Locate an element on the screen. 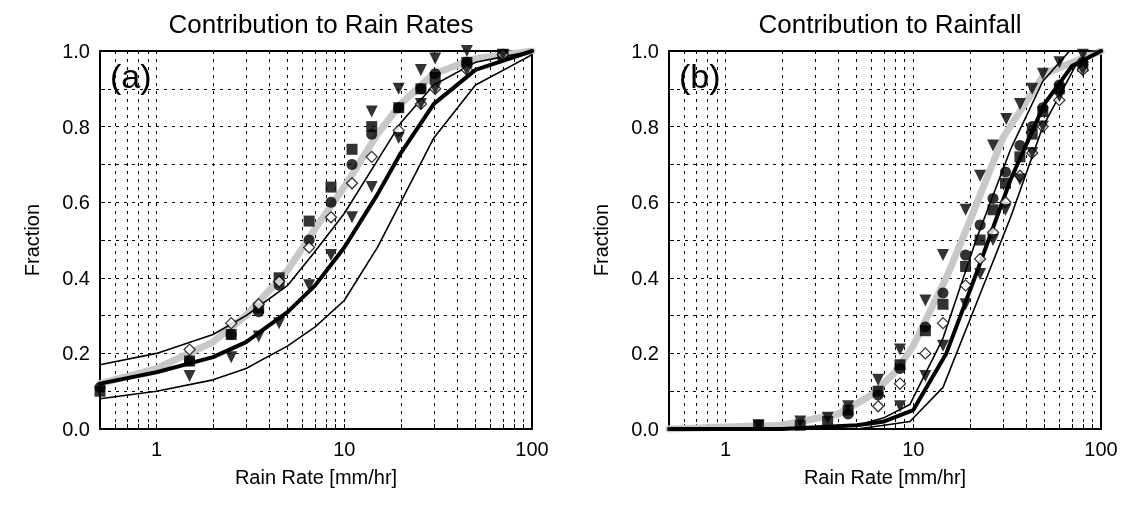 This screenshot has width=1138, height=514. chart-title: Contribution to Rain Rates is located at coordinates (321, 24).